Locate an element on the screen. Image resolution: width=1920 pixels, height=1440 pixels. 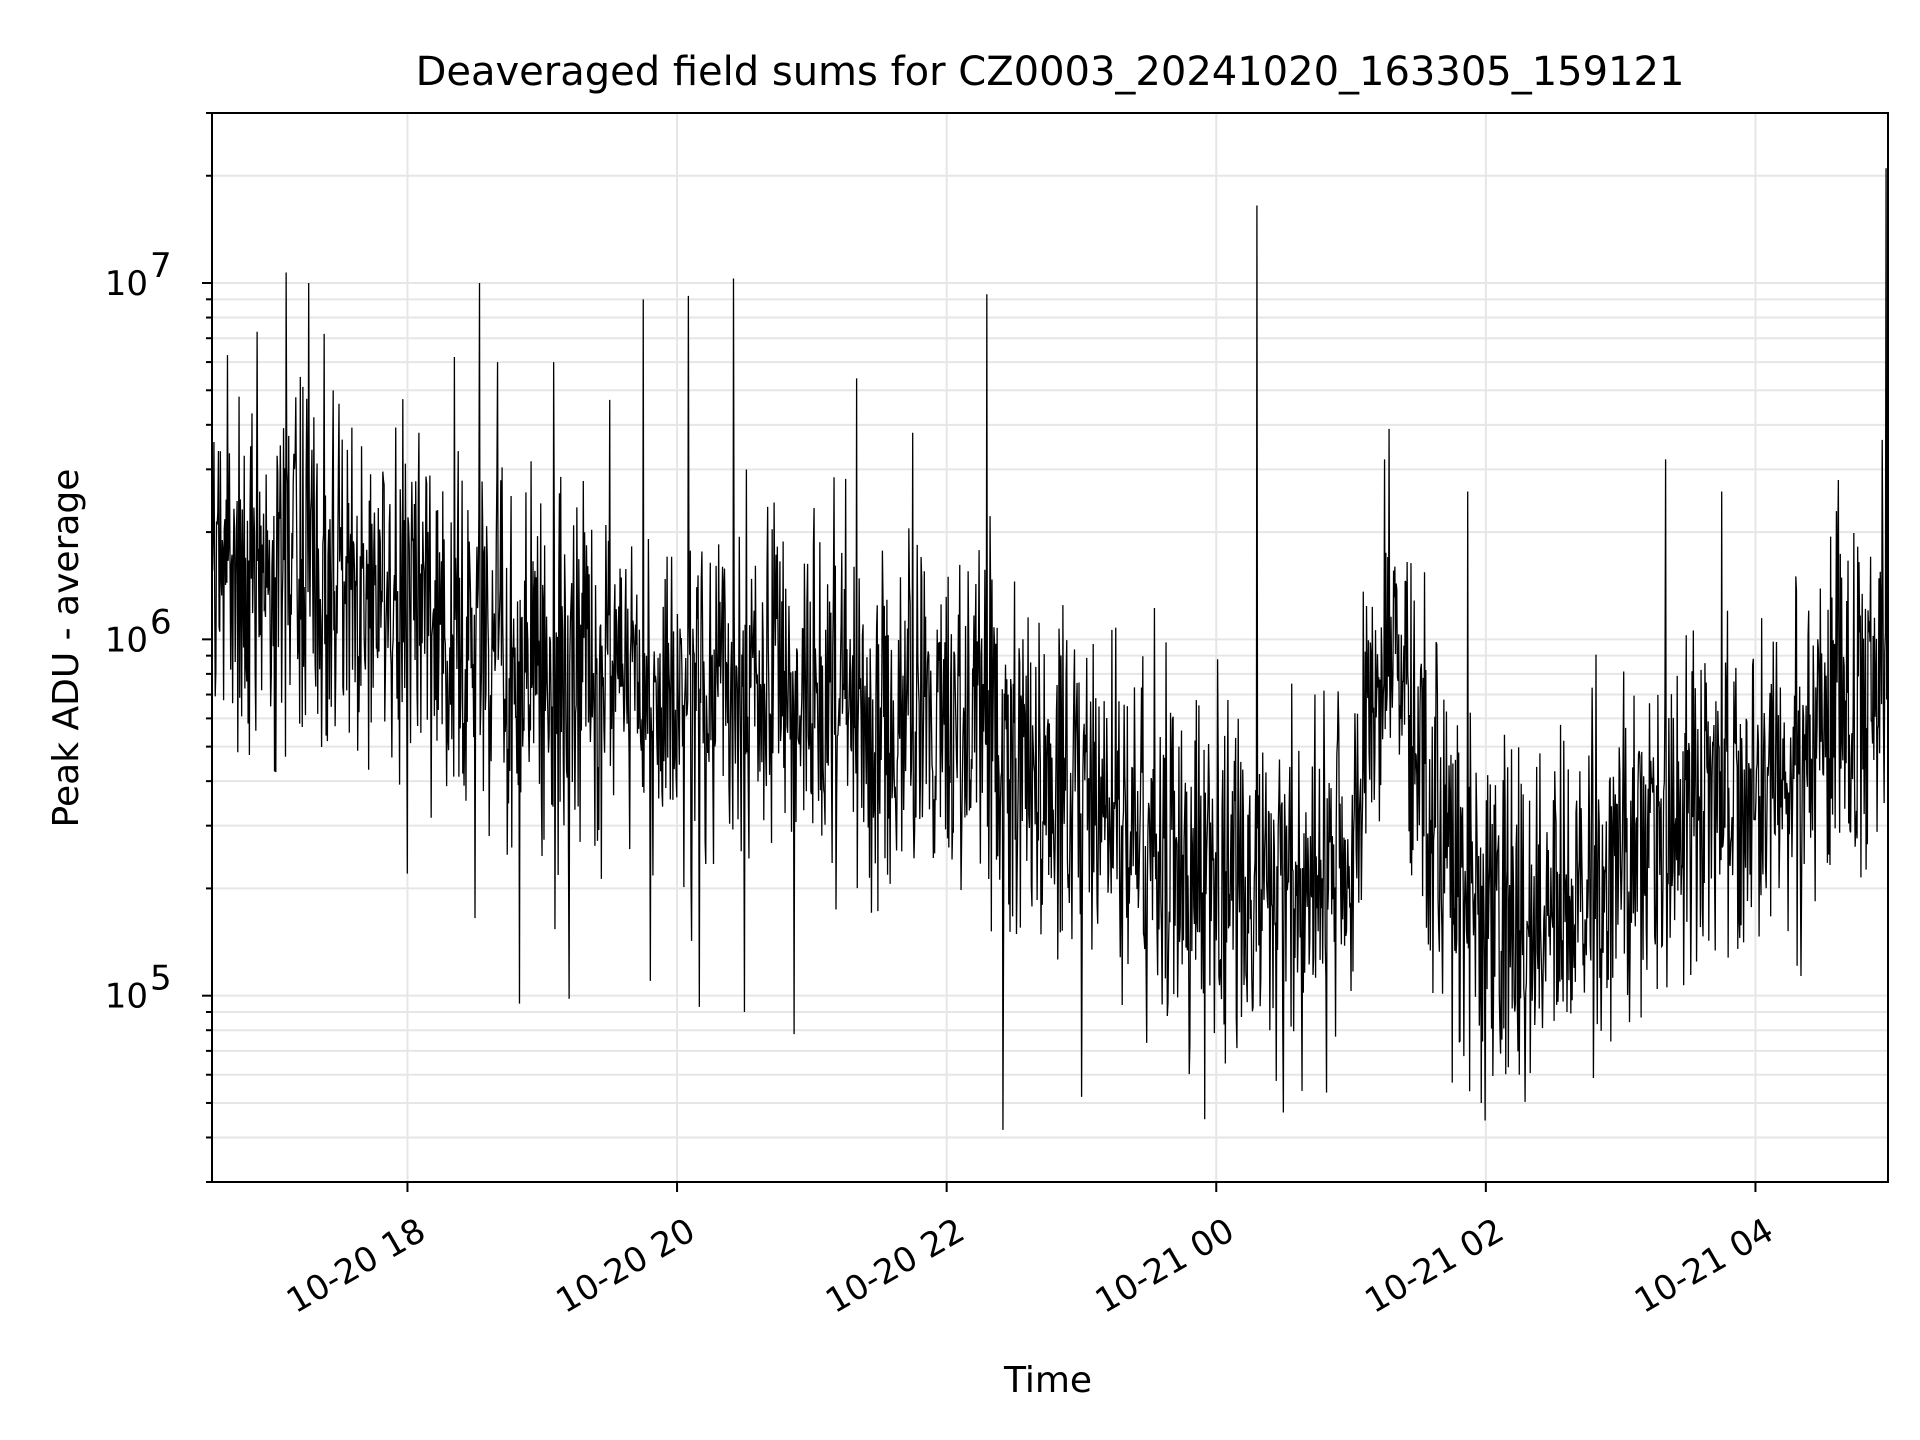
y-tick-label-exponent: 7 is located at coordinates (161, 266).